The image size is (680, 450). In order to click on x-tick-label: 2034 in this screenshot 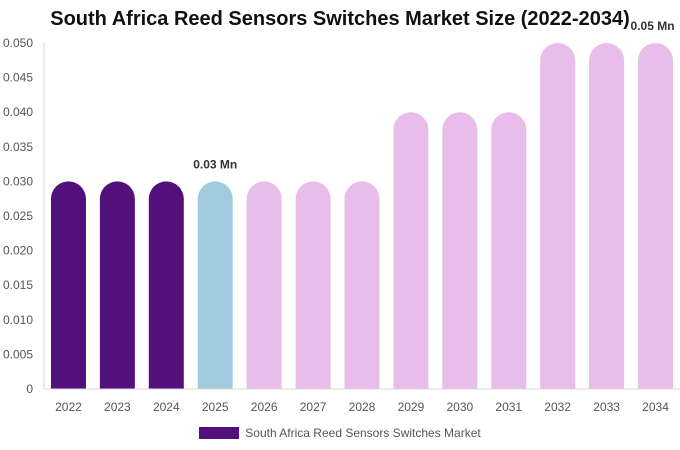, I will do `click(655, 407)`.